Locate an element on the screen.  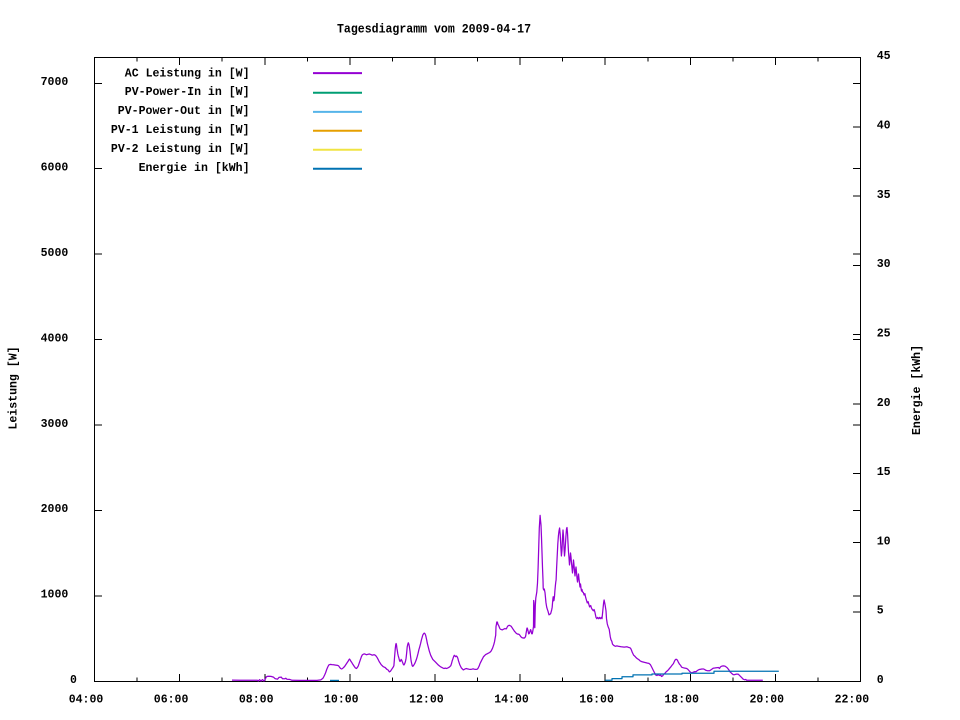
svg-text: 16:00 is located at coordinates (596, 700).